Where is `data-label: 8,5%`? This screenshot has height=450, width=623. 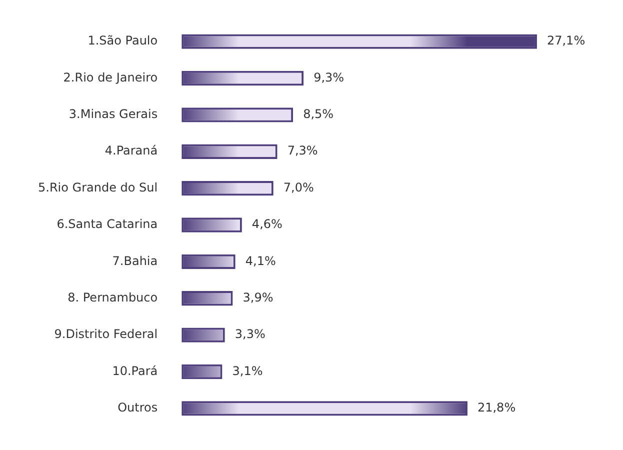
data-label: 8,5% is located at coordinates (318, 114).